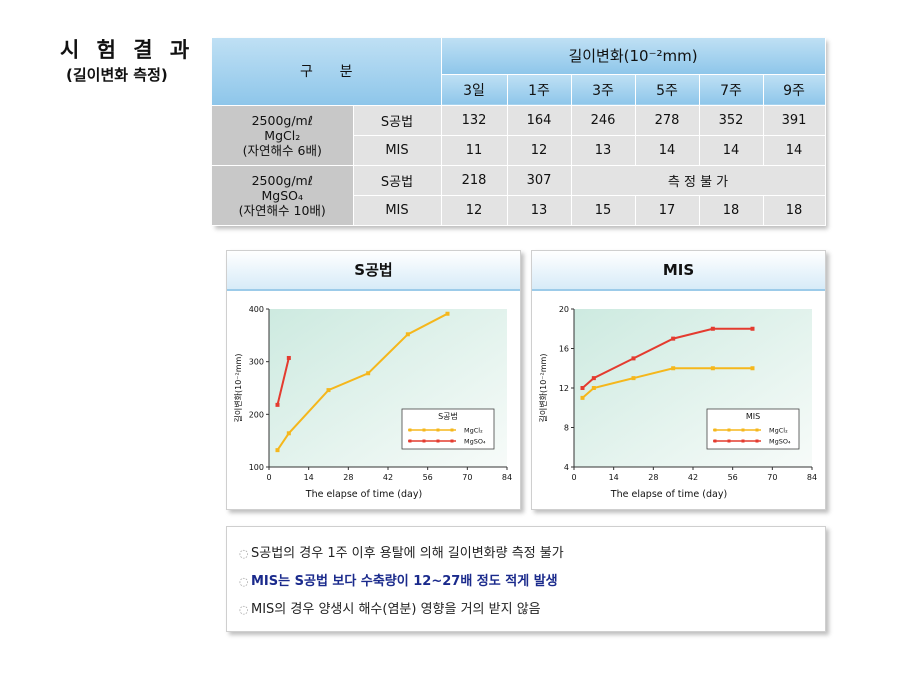 The height and width of the screenshot is (675, 900). Describe the element at coordinates (603, 210) in the screenshot. I see `value-cell: 15` at that location.